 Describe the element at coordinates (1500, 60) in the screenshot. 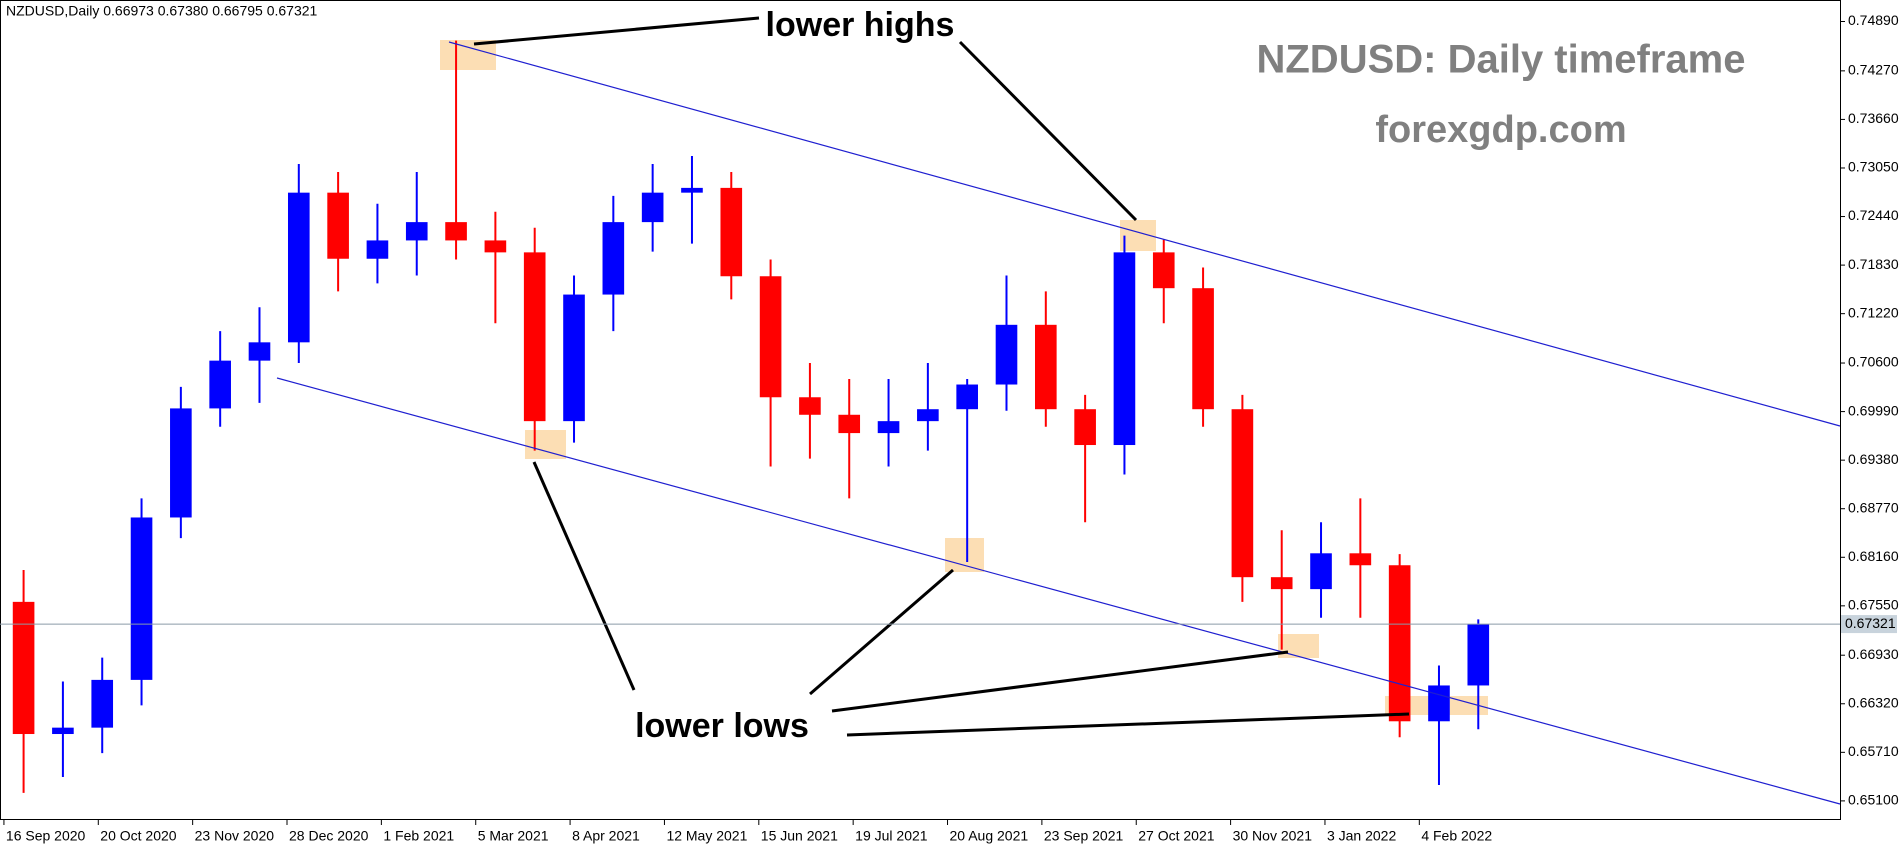

I see `chart-title: NZDUSD: Daily timeframe` at that location.